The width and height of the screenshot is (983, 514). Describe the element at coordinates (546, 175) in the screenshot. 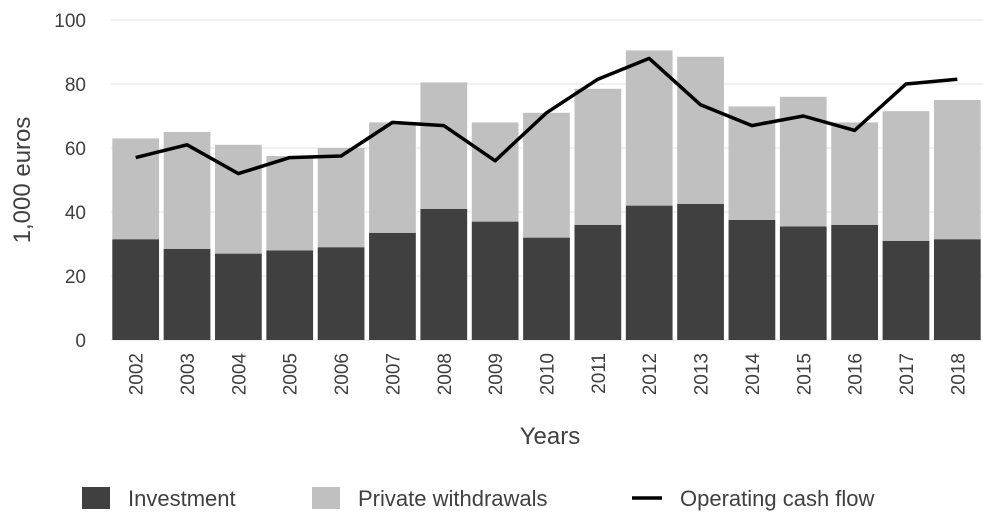

I see `bar-private-withdrawals-2010` at that location.